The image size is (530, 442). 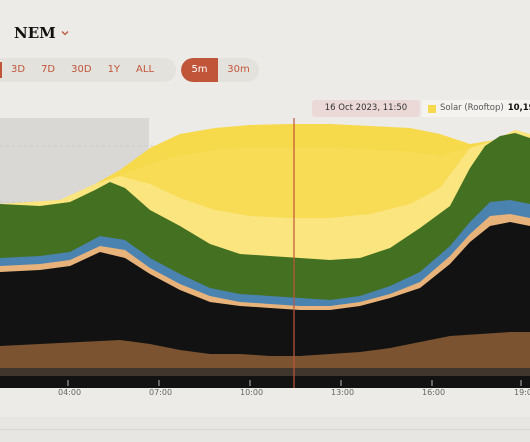 I want to click on x-axis-ticks, so click(x=294, y=383).